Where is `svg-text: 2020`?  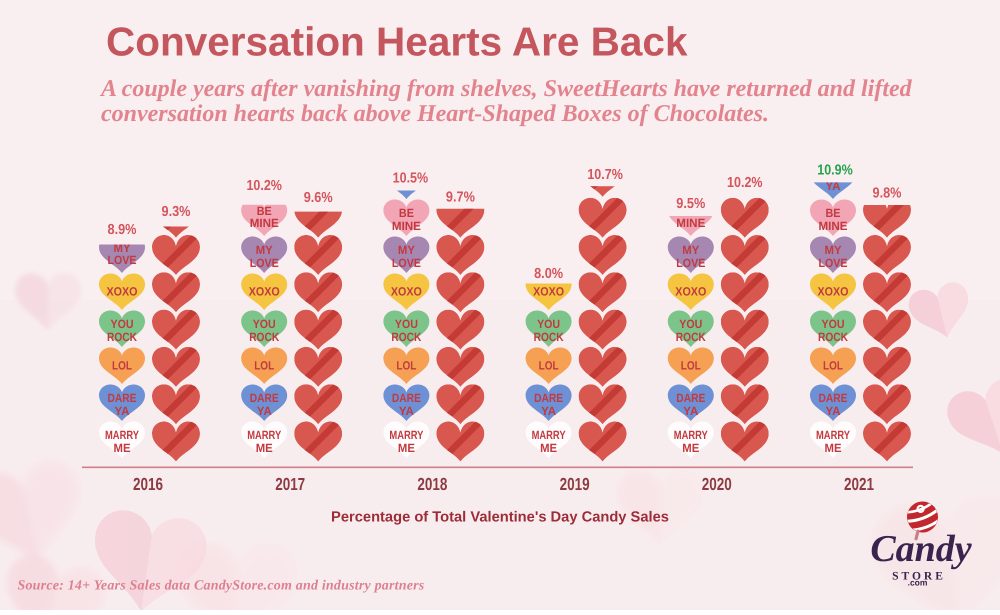 svg-text: 2020 is located at coordinates (717, 484).